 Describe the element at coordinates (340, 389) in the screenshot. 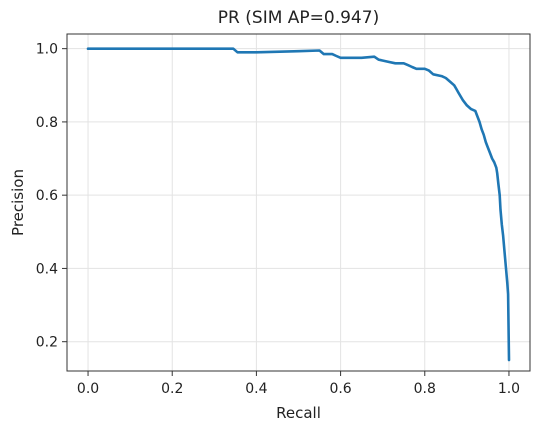

I see `x-tick-label: 0.6` at that location.